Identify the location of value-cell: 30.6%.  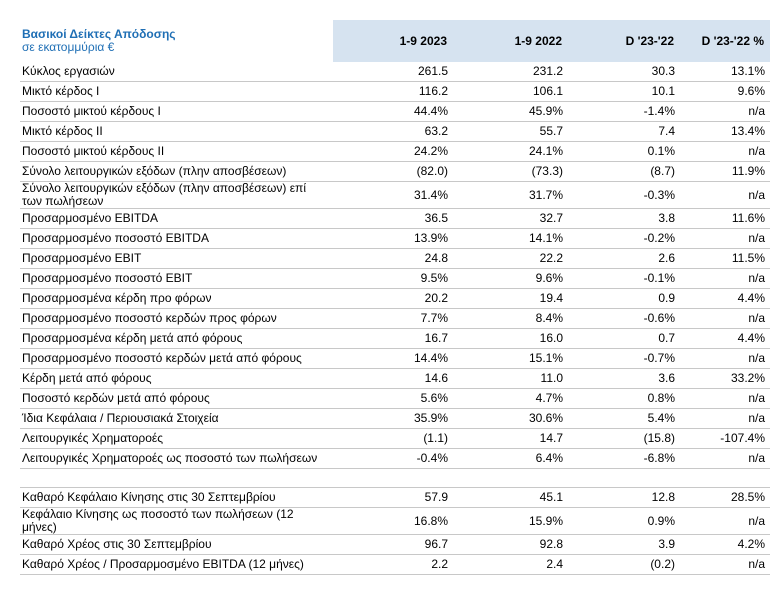
(545, 418).